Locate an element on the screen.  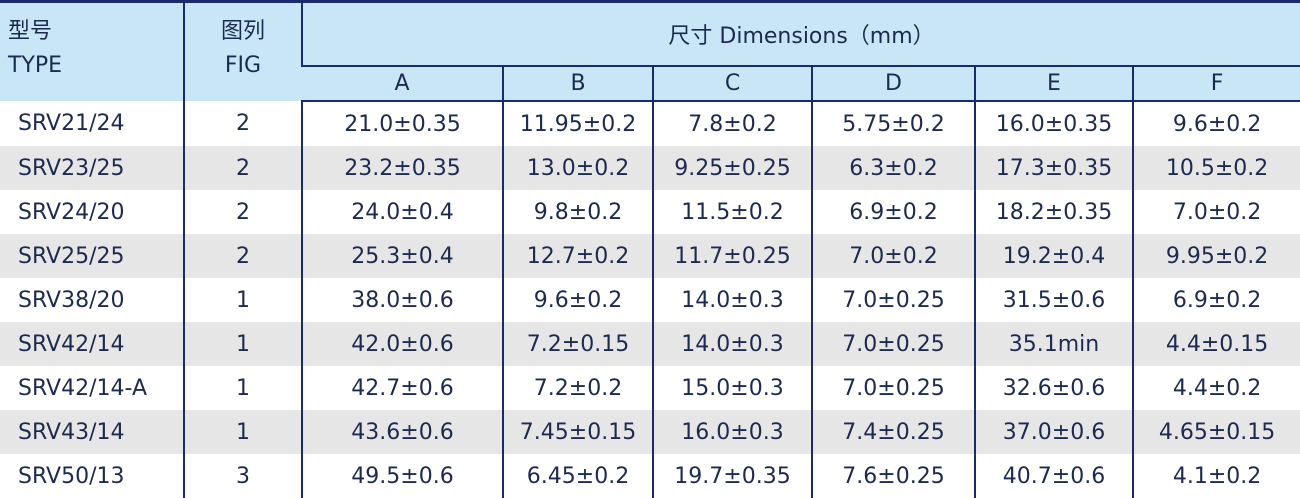
dimension-cell-f: 4.4±0.2 is located at coordinates (1215, 388).